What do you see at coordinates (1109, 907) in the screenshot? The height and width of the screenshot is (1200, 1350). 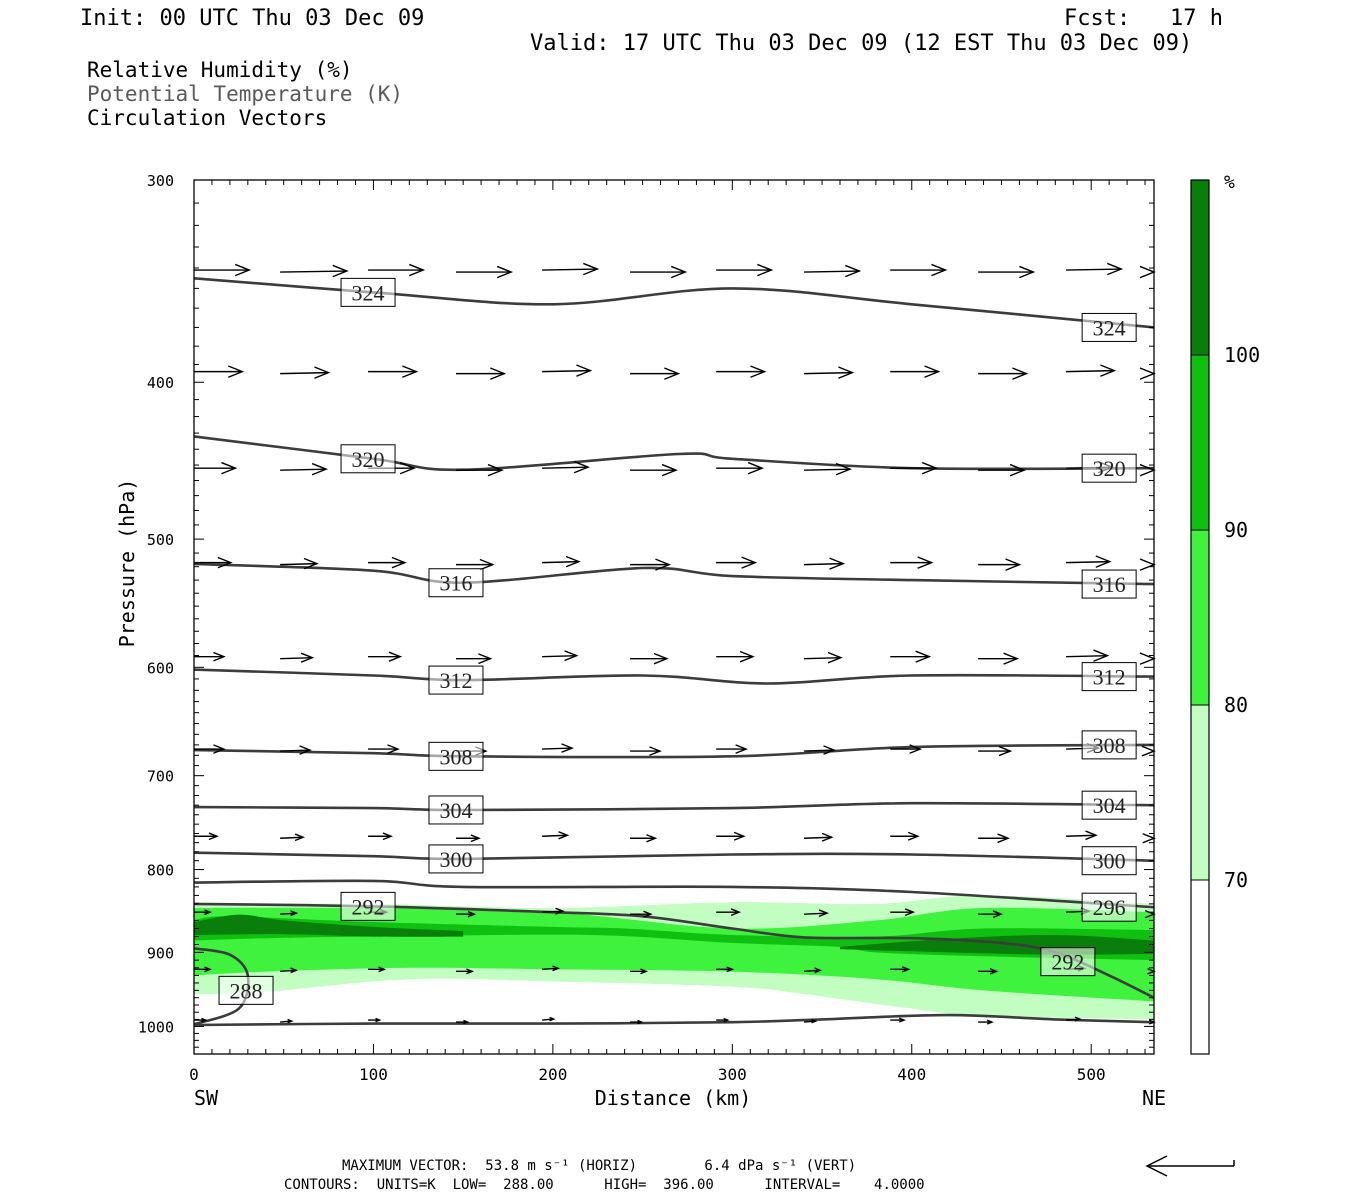 I see `theta-label-text: 296` at bounding box center [1109, 907].